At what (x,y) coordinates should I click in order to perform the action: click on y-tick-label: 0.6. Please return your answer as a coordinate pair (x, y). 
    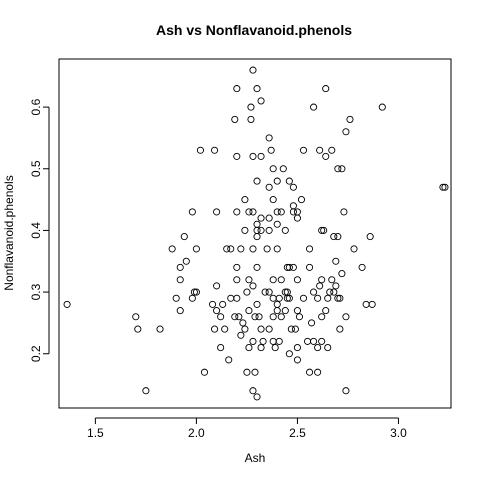
    Looking at the image, I should click on (36, 106).